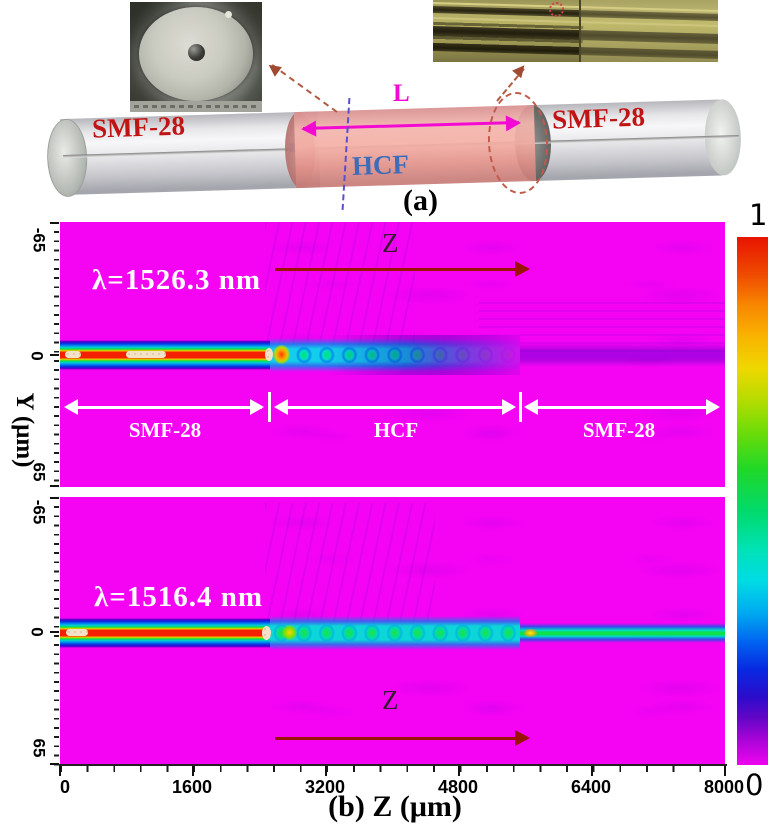 The image size is (779, 826). What do you see at coordinates (346, 806) in the screenshot?
I see `caption-b-text: (b)` at bounding box center [346, 806].